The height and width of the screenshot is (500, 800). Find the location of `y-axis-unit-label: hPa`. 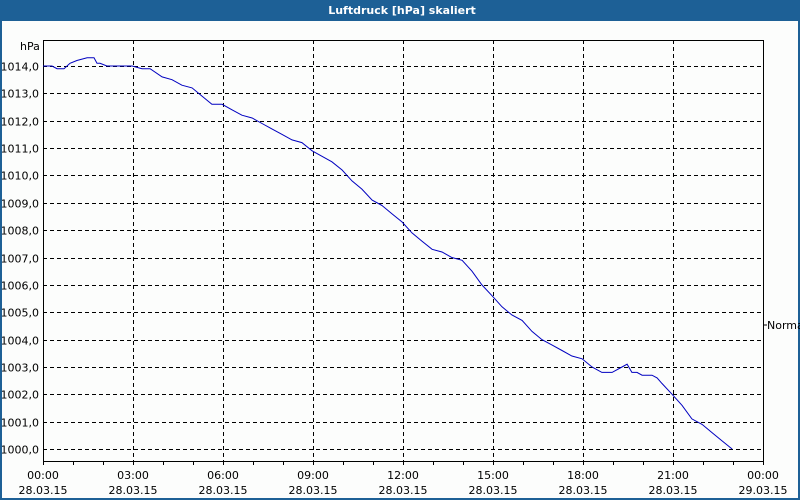

y-axis-unit-label: hPa is located at coordinates (30, 46).